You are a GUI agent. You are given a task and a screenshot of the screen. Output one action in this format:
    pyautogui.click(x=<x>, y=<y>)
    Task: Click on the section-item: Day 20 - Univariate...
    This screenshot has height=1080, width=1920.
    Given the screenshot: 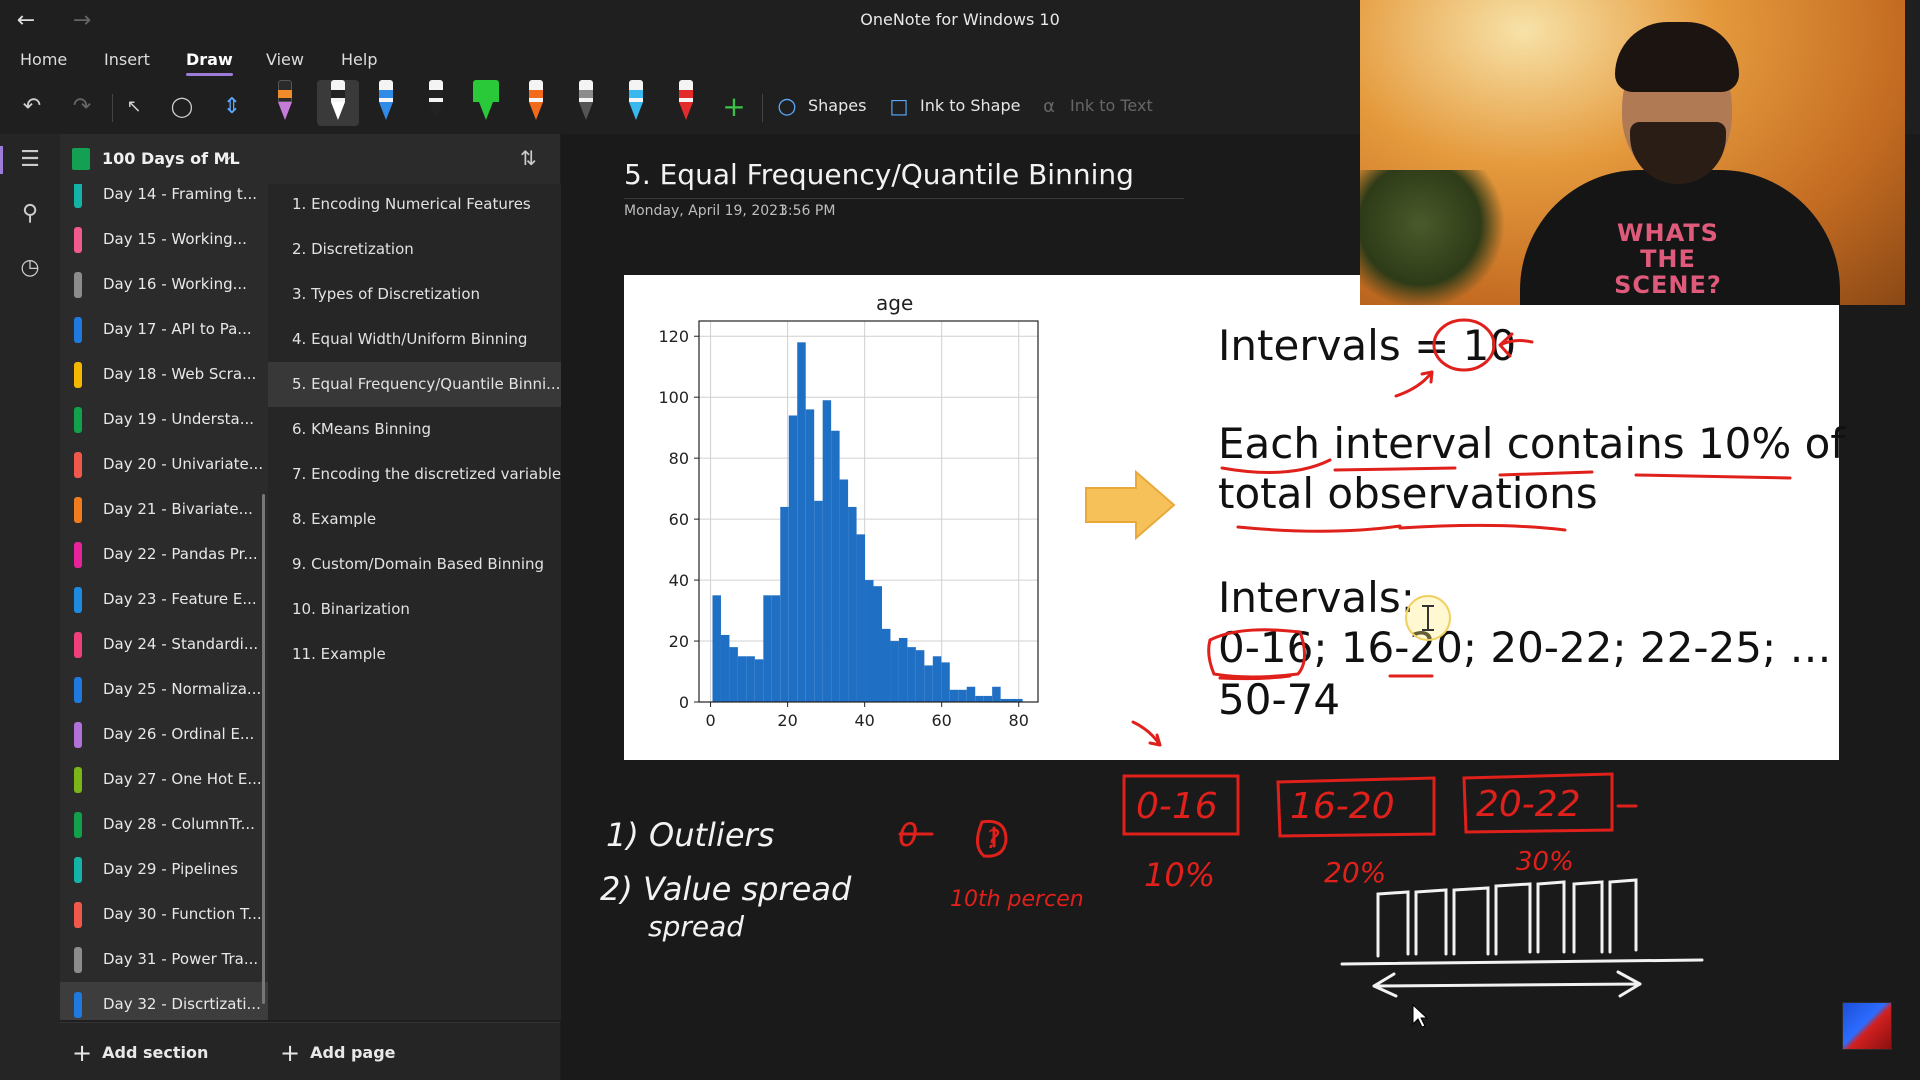 What is the action you would take?
    pyautogui.click(x=164, y=464)
    